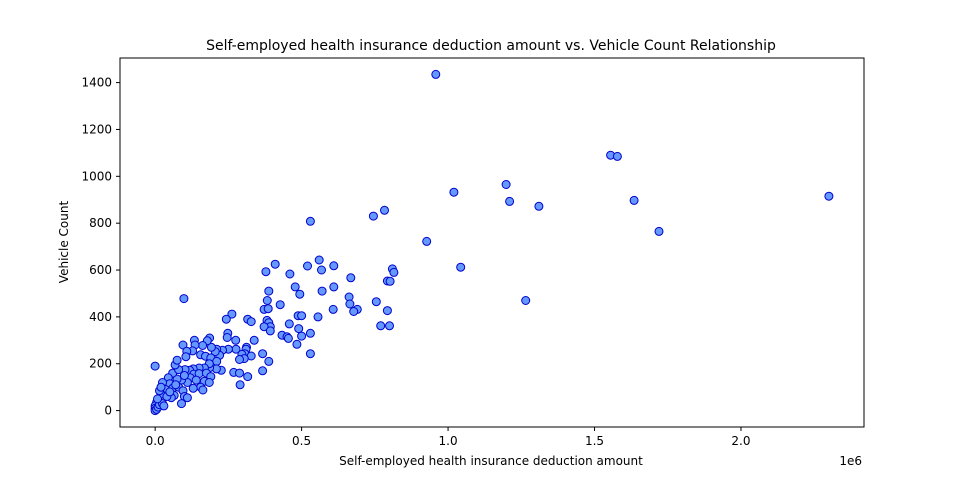 Image resolution: width=960 pixels, height=480 pixels. Describe the element at coordinates (594, 441) in the screenshot. I see `x-tick-label: 1.5` at that location.